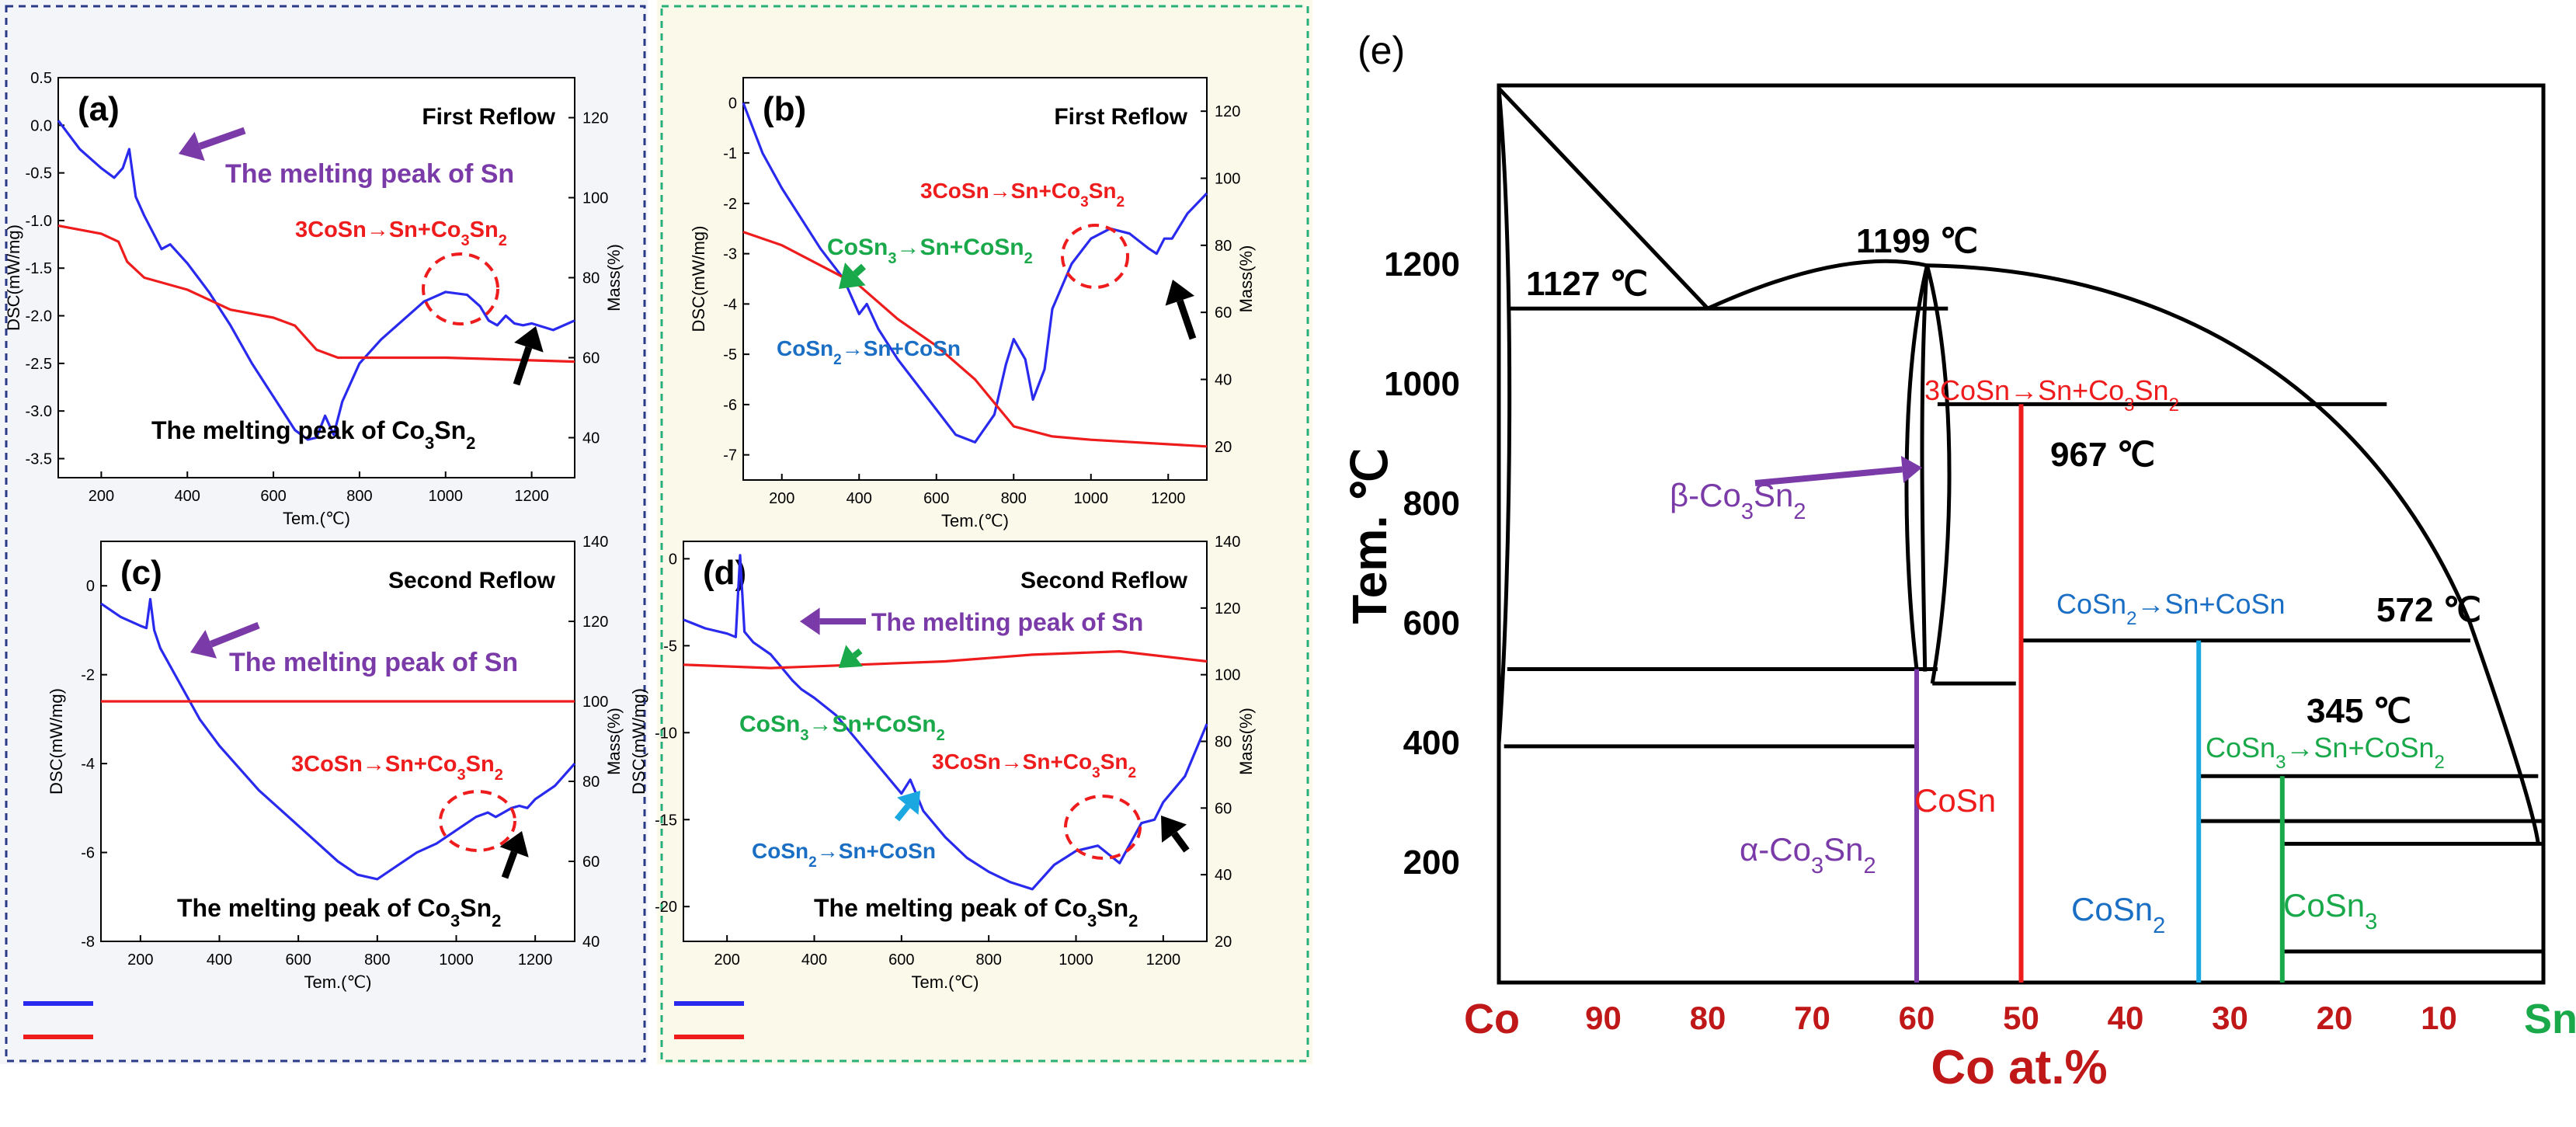 Image resolution: width=2576 pixels, height=1127 pixels. I want to click on y-tick-label: 200, so click(1431, 863).